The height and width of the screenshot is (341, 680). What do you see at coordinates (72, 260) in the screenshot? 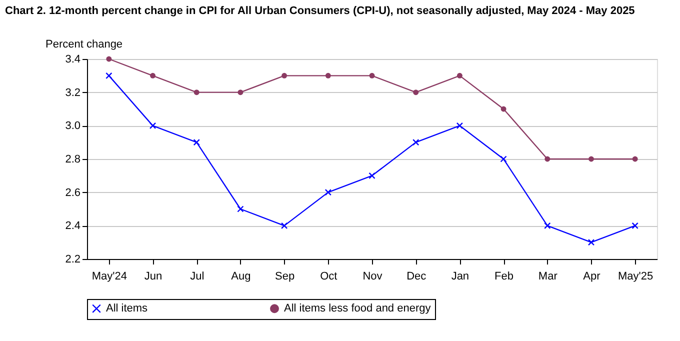
I see `y-tick-label: 2.2` at bounding box center [72, 260].